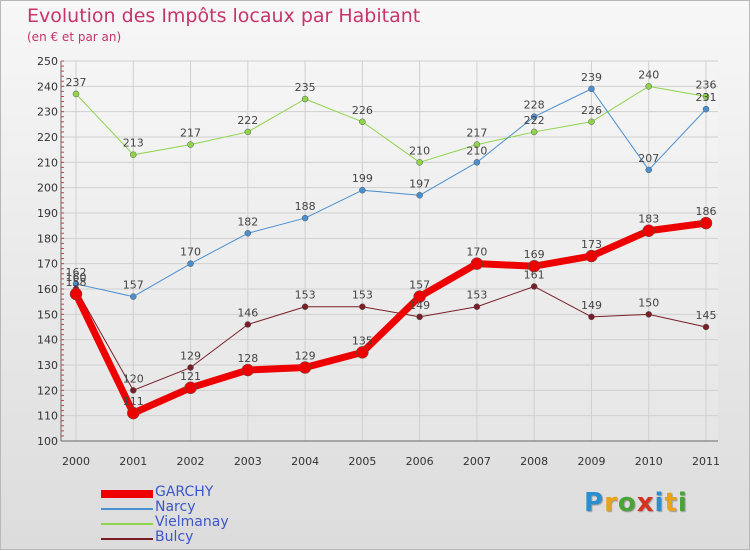 This screenshot has width=750, height=551. Describe the element at coordinates (247, 358) in the screenshot. I see `data-label-garchy: 128` at that location.